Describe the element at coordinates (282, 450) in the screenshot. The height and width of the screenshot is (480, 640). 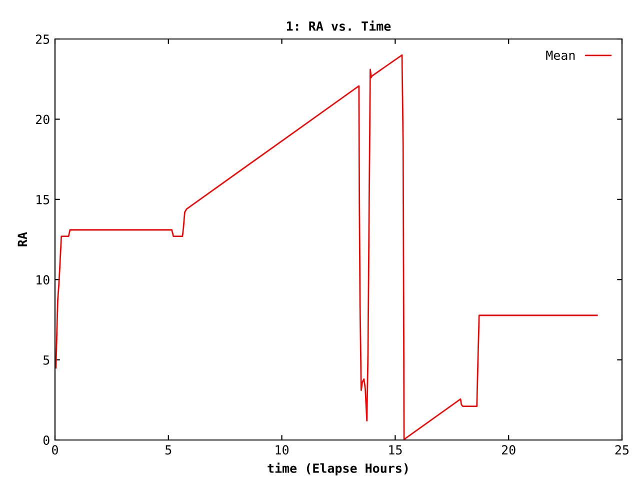
I see `x-tick-label: 10` at that location.